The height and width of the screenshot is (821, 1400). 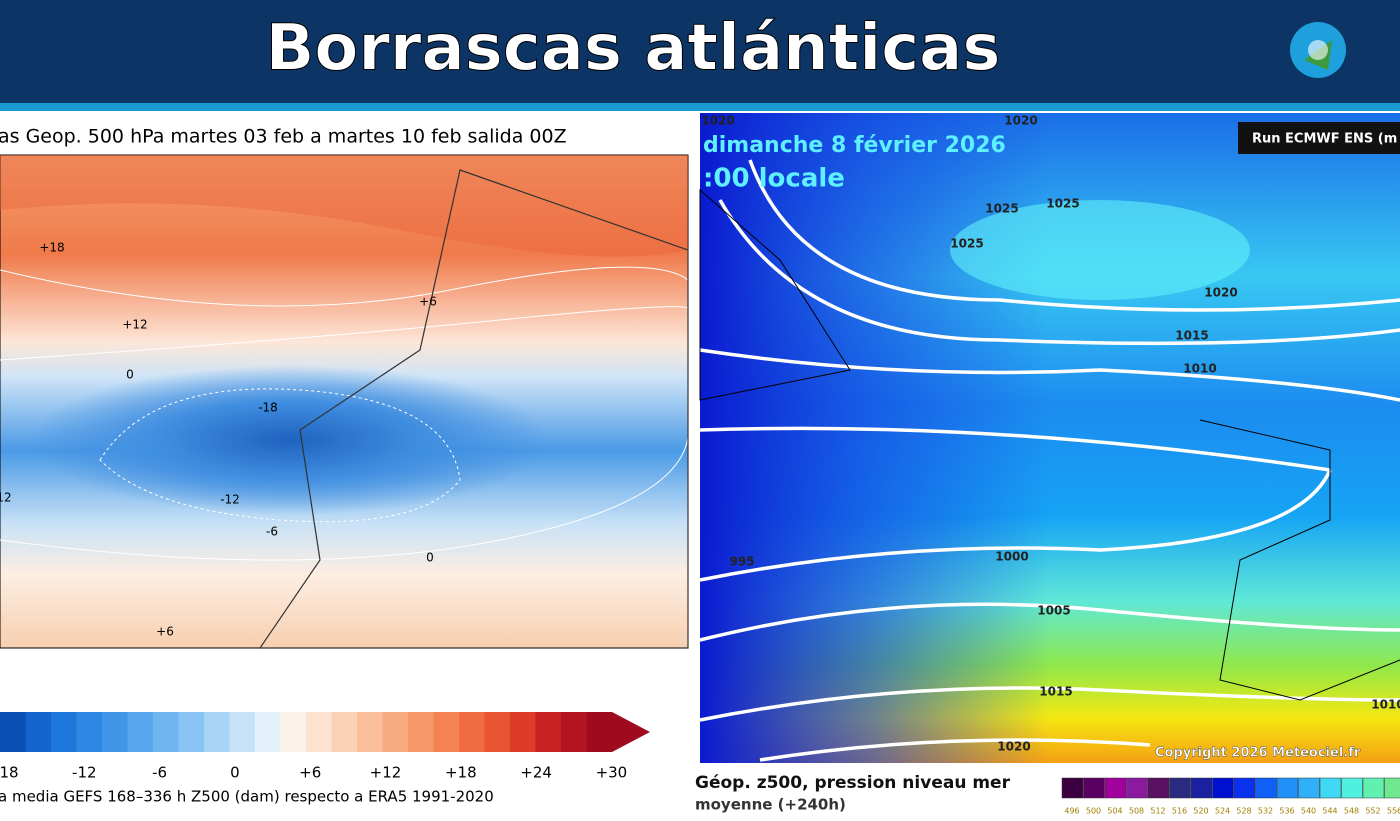 What do you see at coordinates (700, 107) in the screenshot?
I see `header-strip` at bounding box center [700, 107].